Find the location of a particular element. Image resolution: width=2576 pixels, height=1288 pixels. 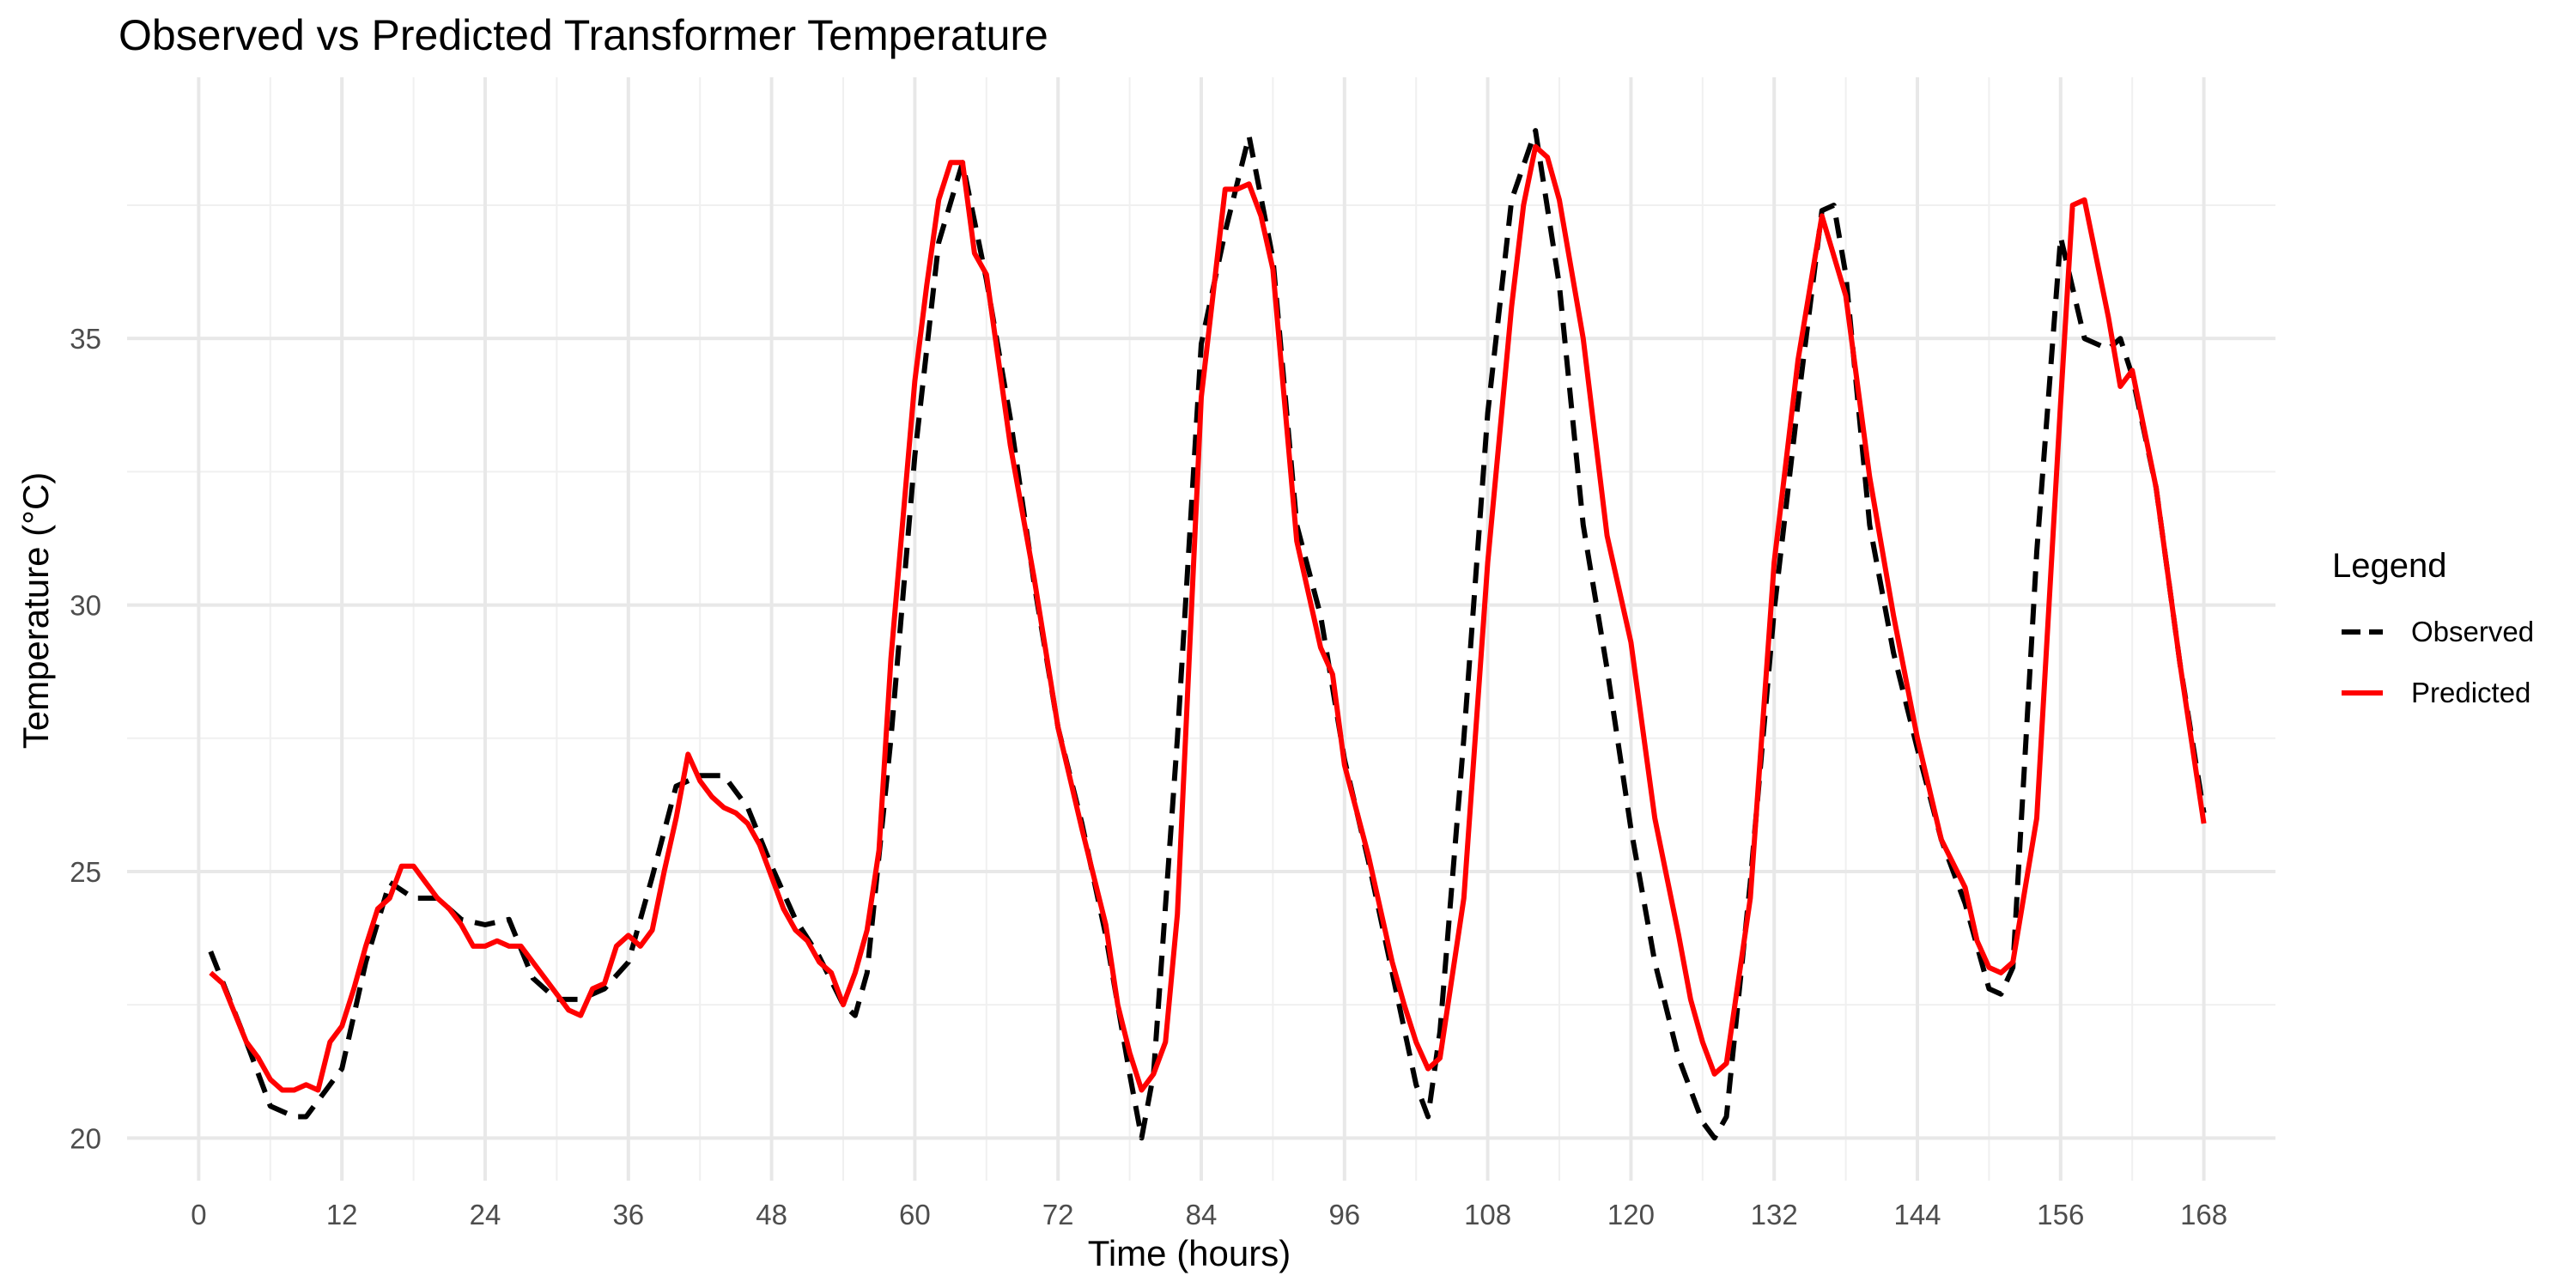

x-tick-label: 60 is located at coordinates (915, 1214).